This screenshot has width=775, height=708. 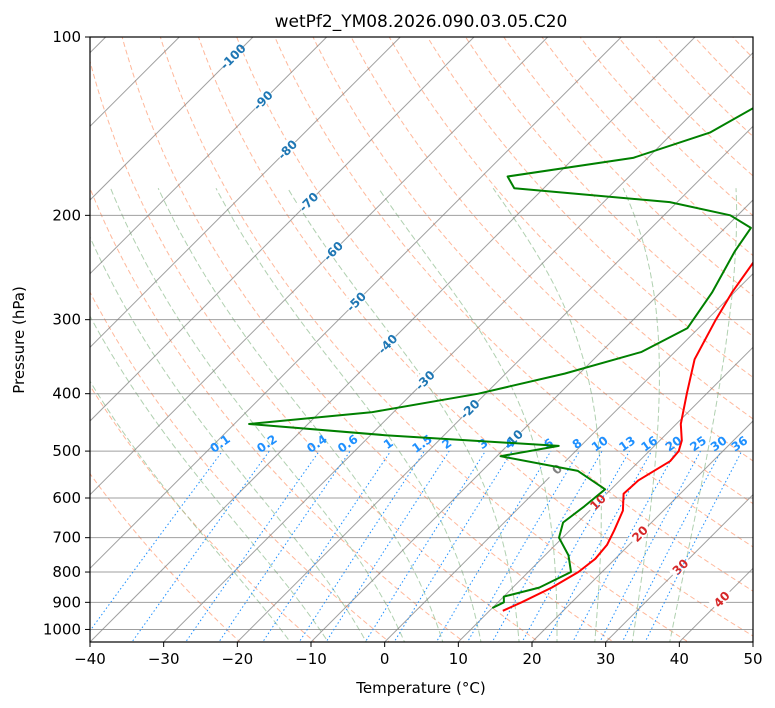 I want to click on x-tick-label: 30, so click(x=605, y=659).